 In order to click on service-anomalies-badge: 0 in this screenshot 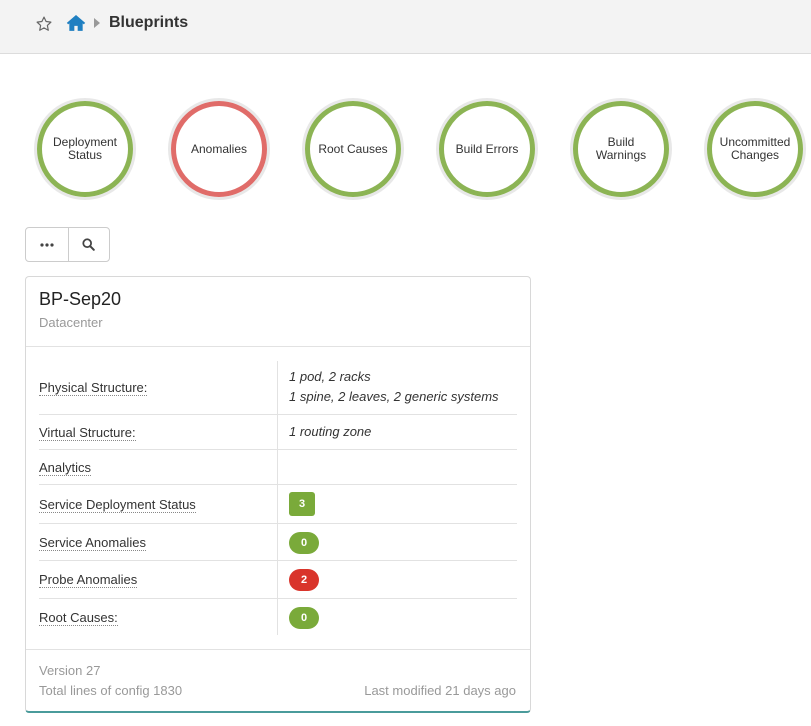, I will do `click(304, 543)`.